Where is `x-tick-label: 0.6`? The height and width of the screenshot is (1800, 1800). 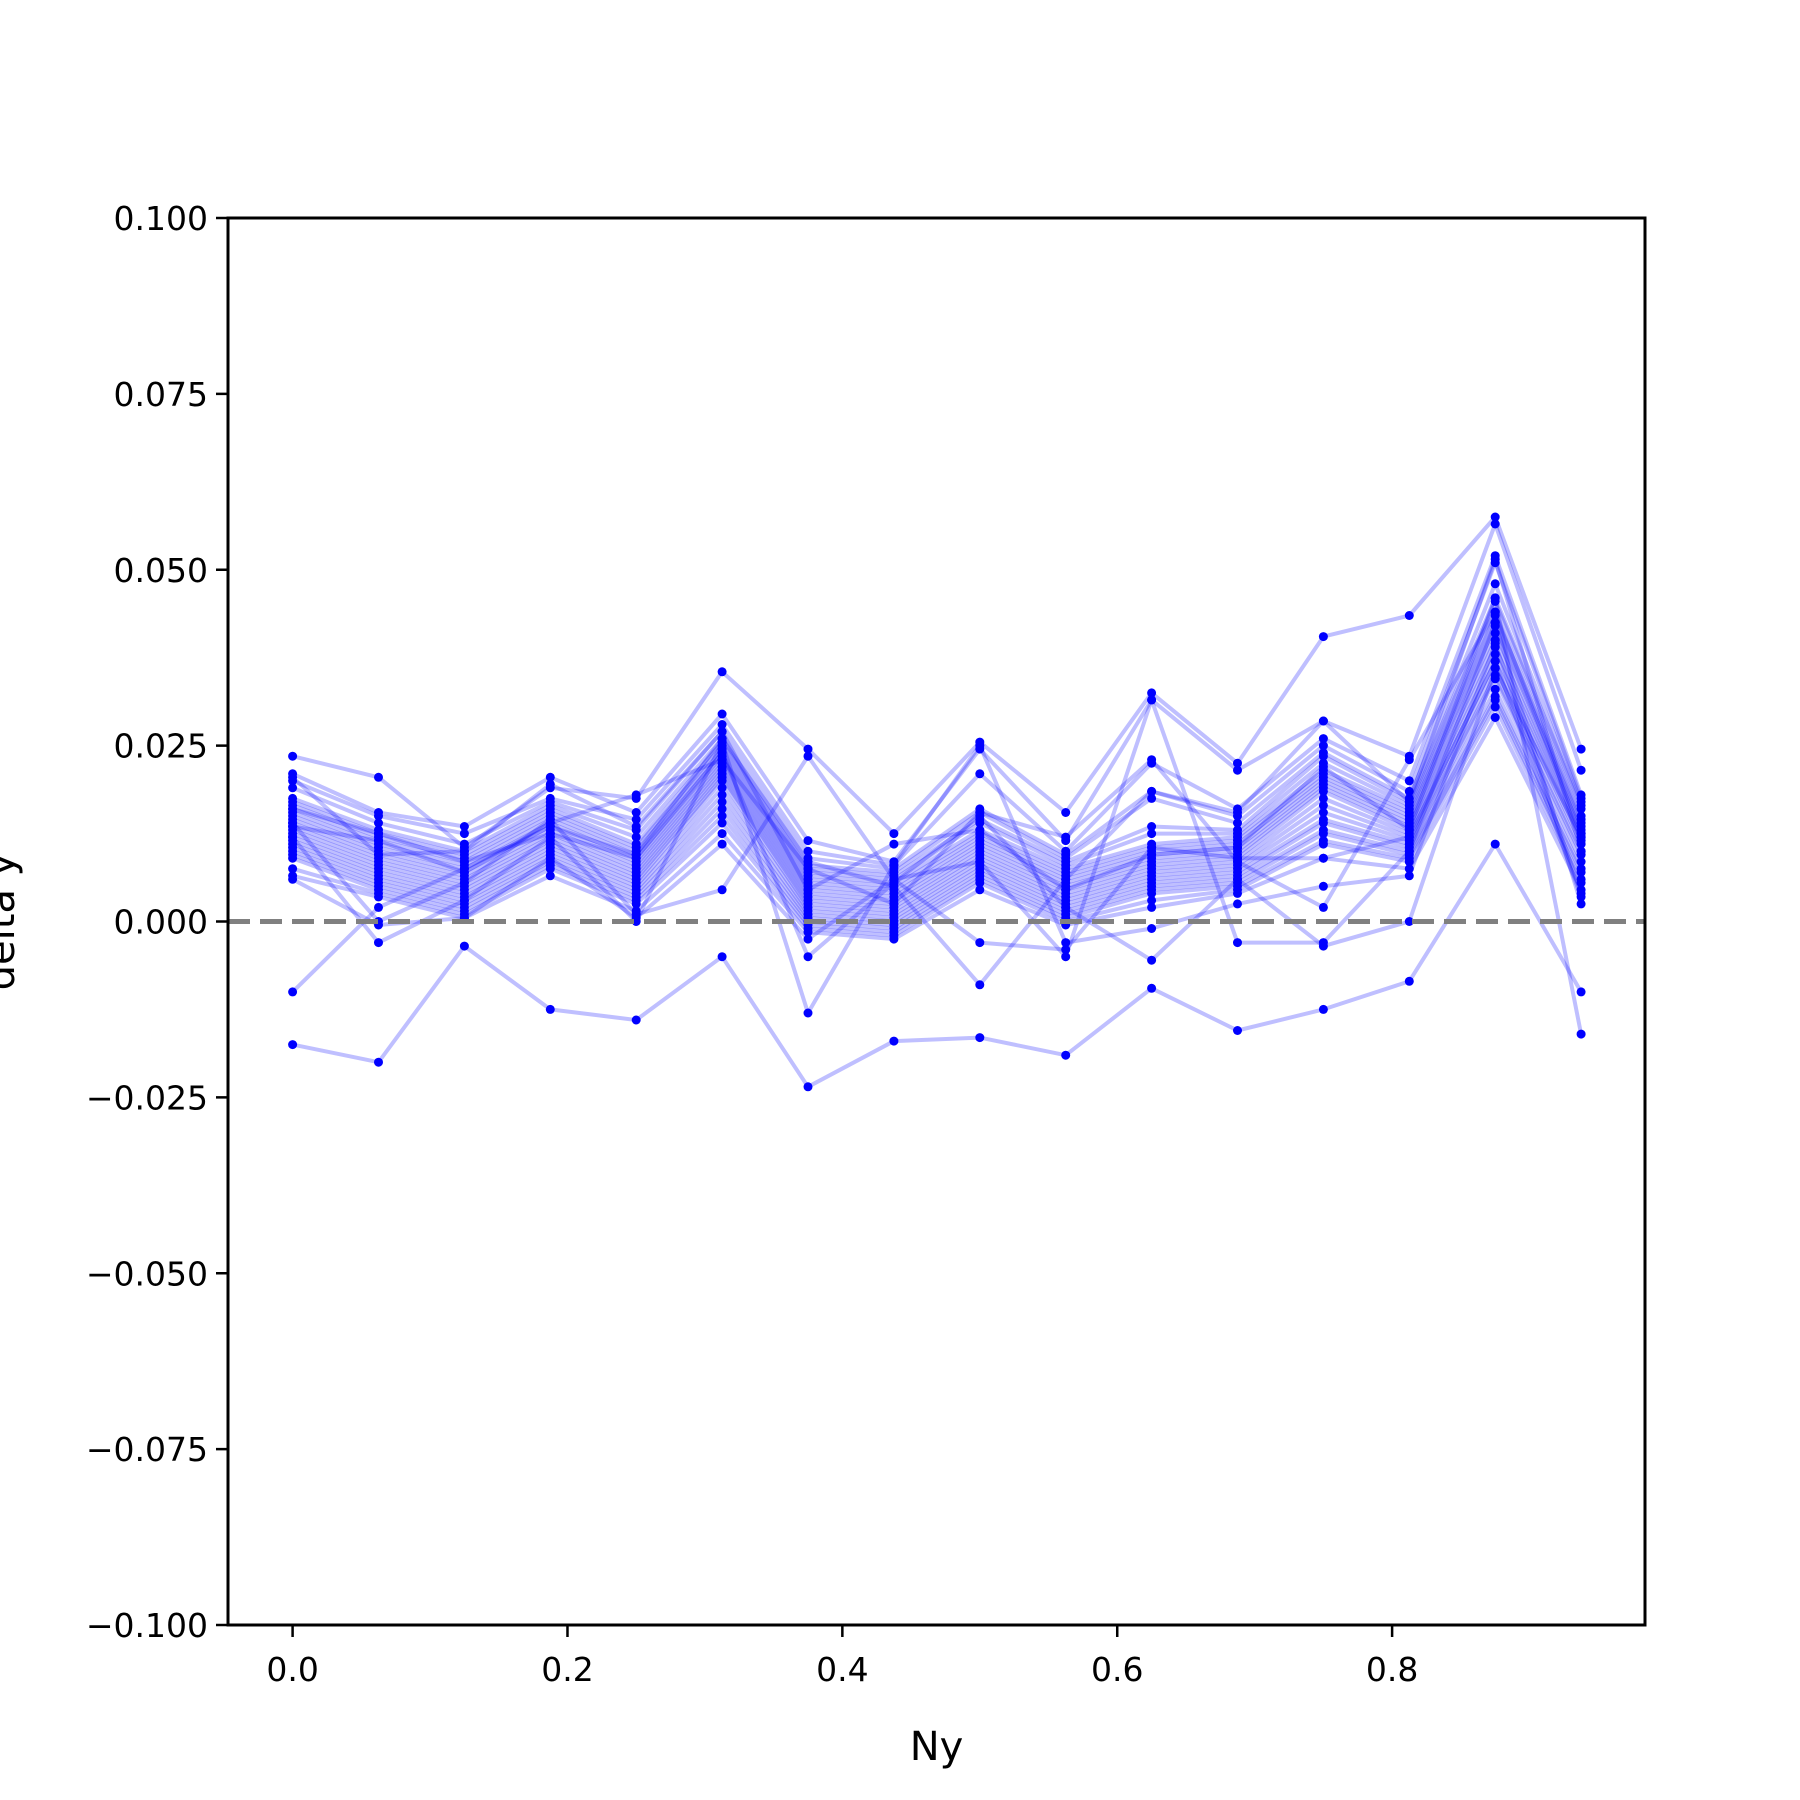 x-tick-label: 0.6 is located at coordinates (1117, 1669).